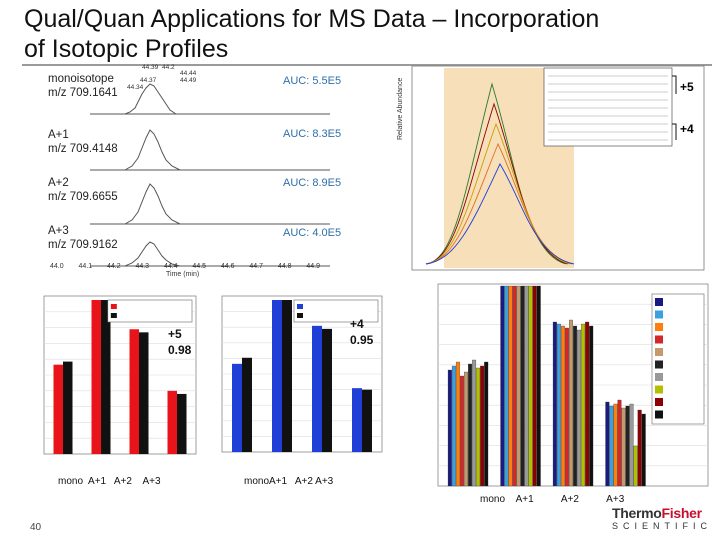 The image size is (720, 540). Describe the element at coordinates (58, 135) in the screenshot. I see `trace-a1-name: A+1` at that location.